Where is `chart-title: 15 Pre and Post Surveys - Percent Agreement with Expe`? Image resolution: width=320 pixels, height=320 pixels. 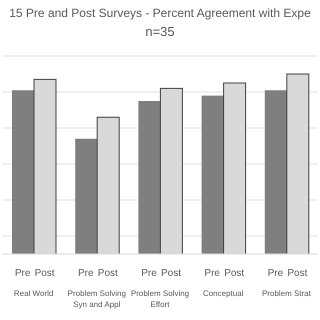
chart-title: 15 Pre and Post Surveys - Percent Agreement with Expe is located at coordinates (160, 13).